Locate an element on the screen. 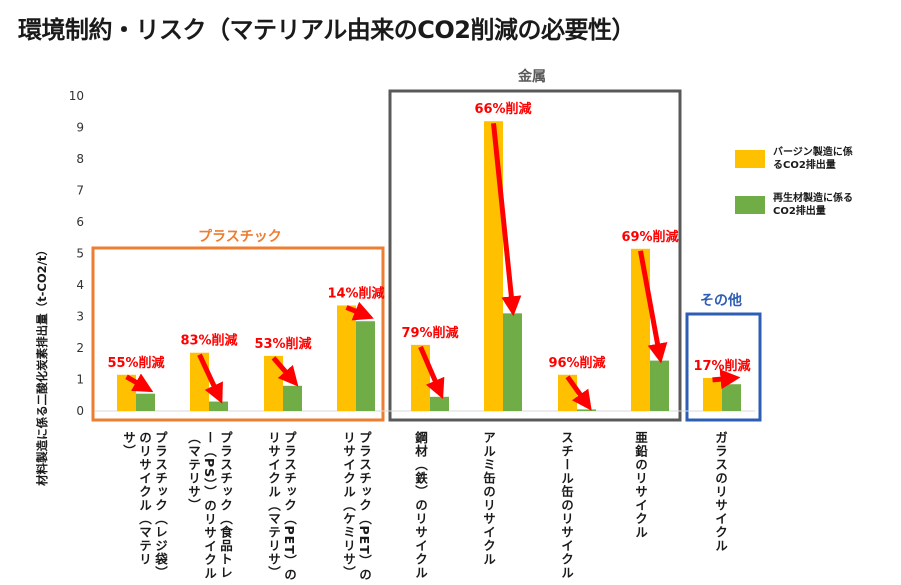 Image resolution: width=901 pixels, height=585 pixels. category-label: ガラスのリサイクル is located at coordinates (720, 492).